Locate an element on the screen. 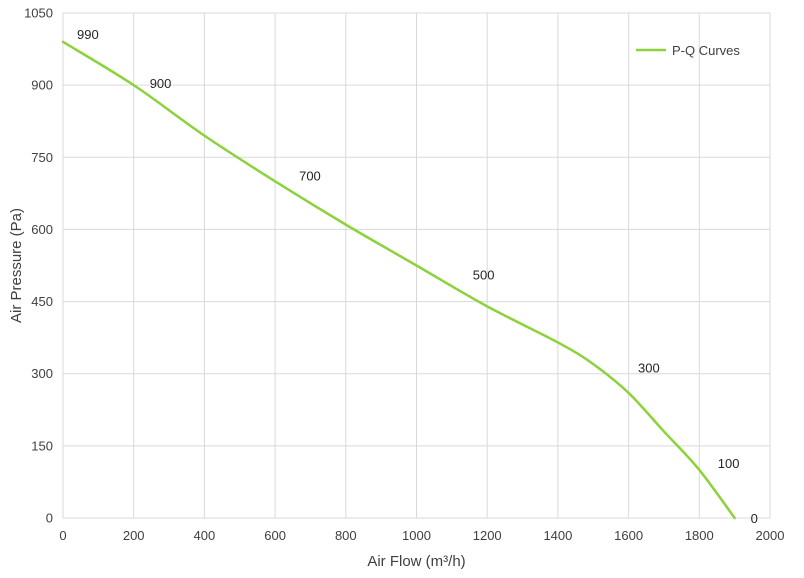 The height and width of the screenshot is (578, 804). data-label-500: 500 is located at coordinates (484, 274).